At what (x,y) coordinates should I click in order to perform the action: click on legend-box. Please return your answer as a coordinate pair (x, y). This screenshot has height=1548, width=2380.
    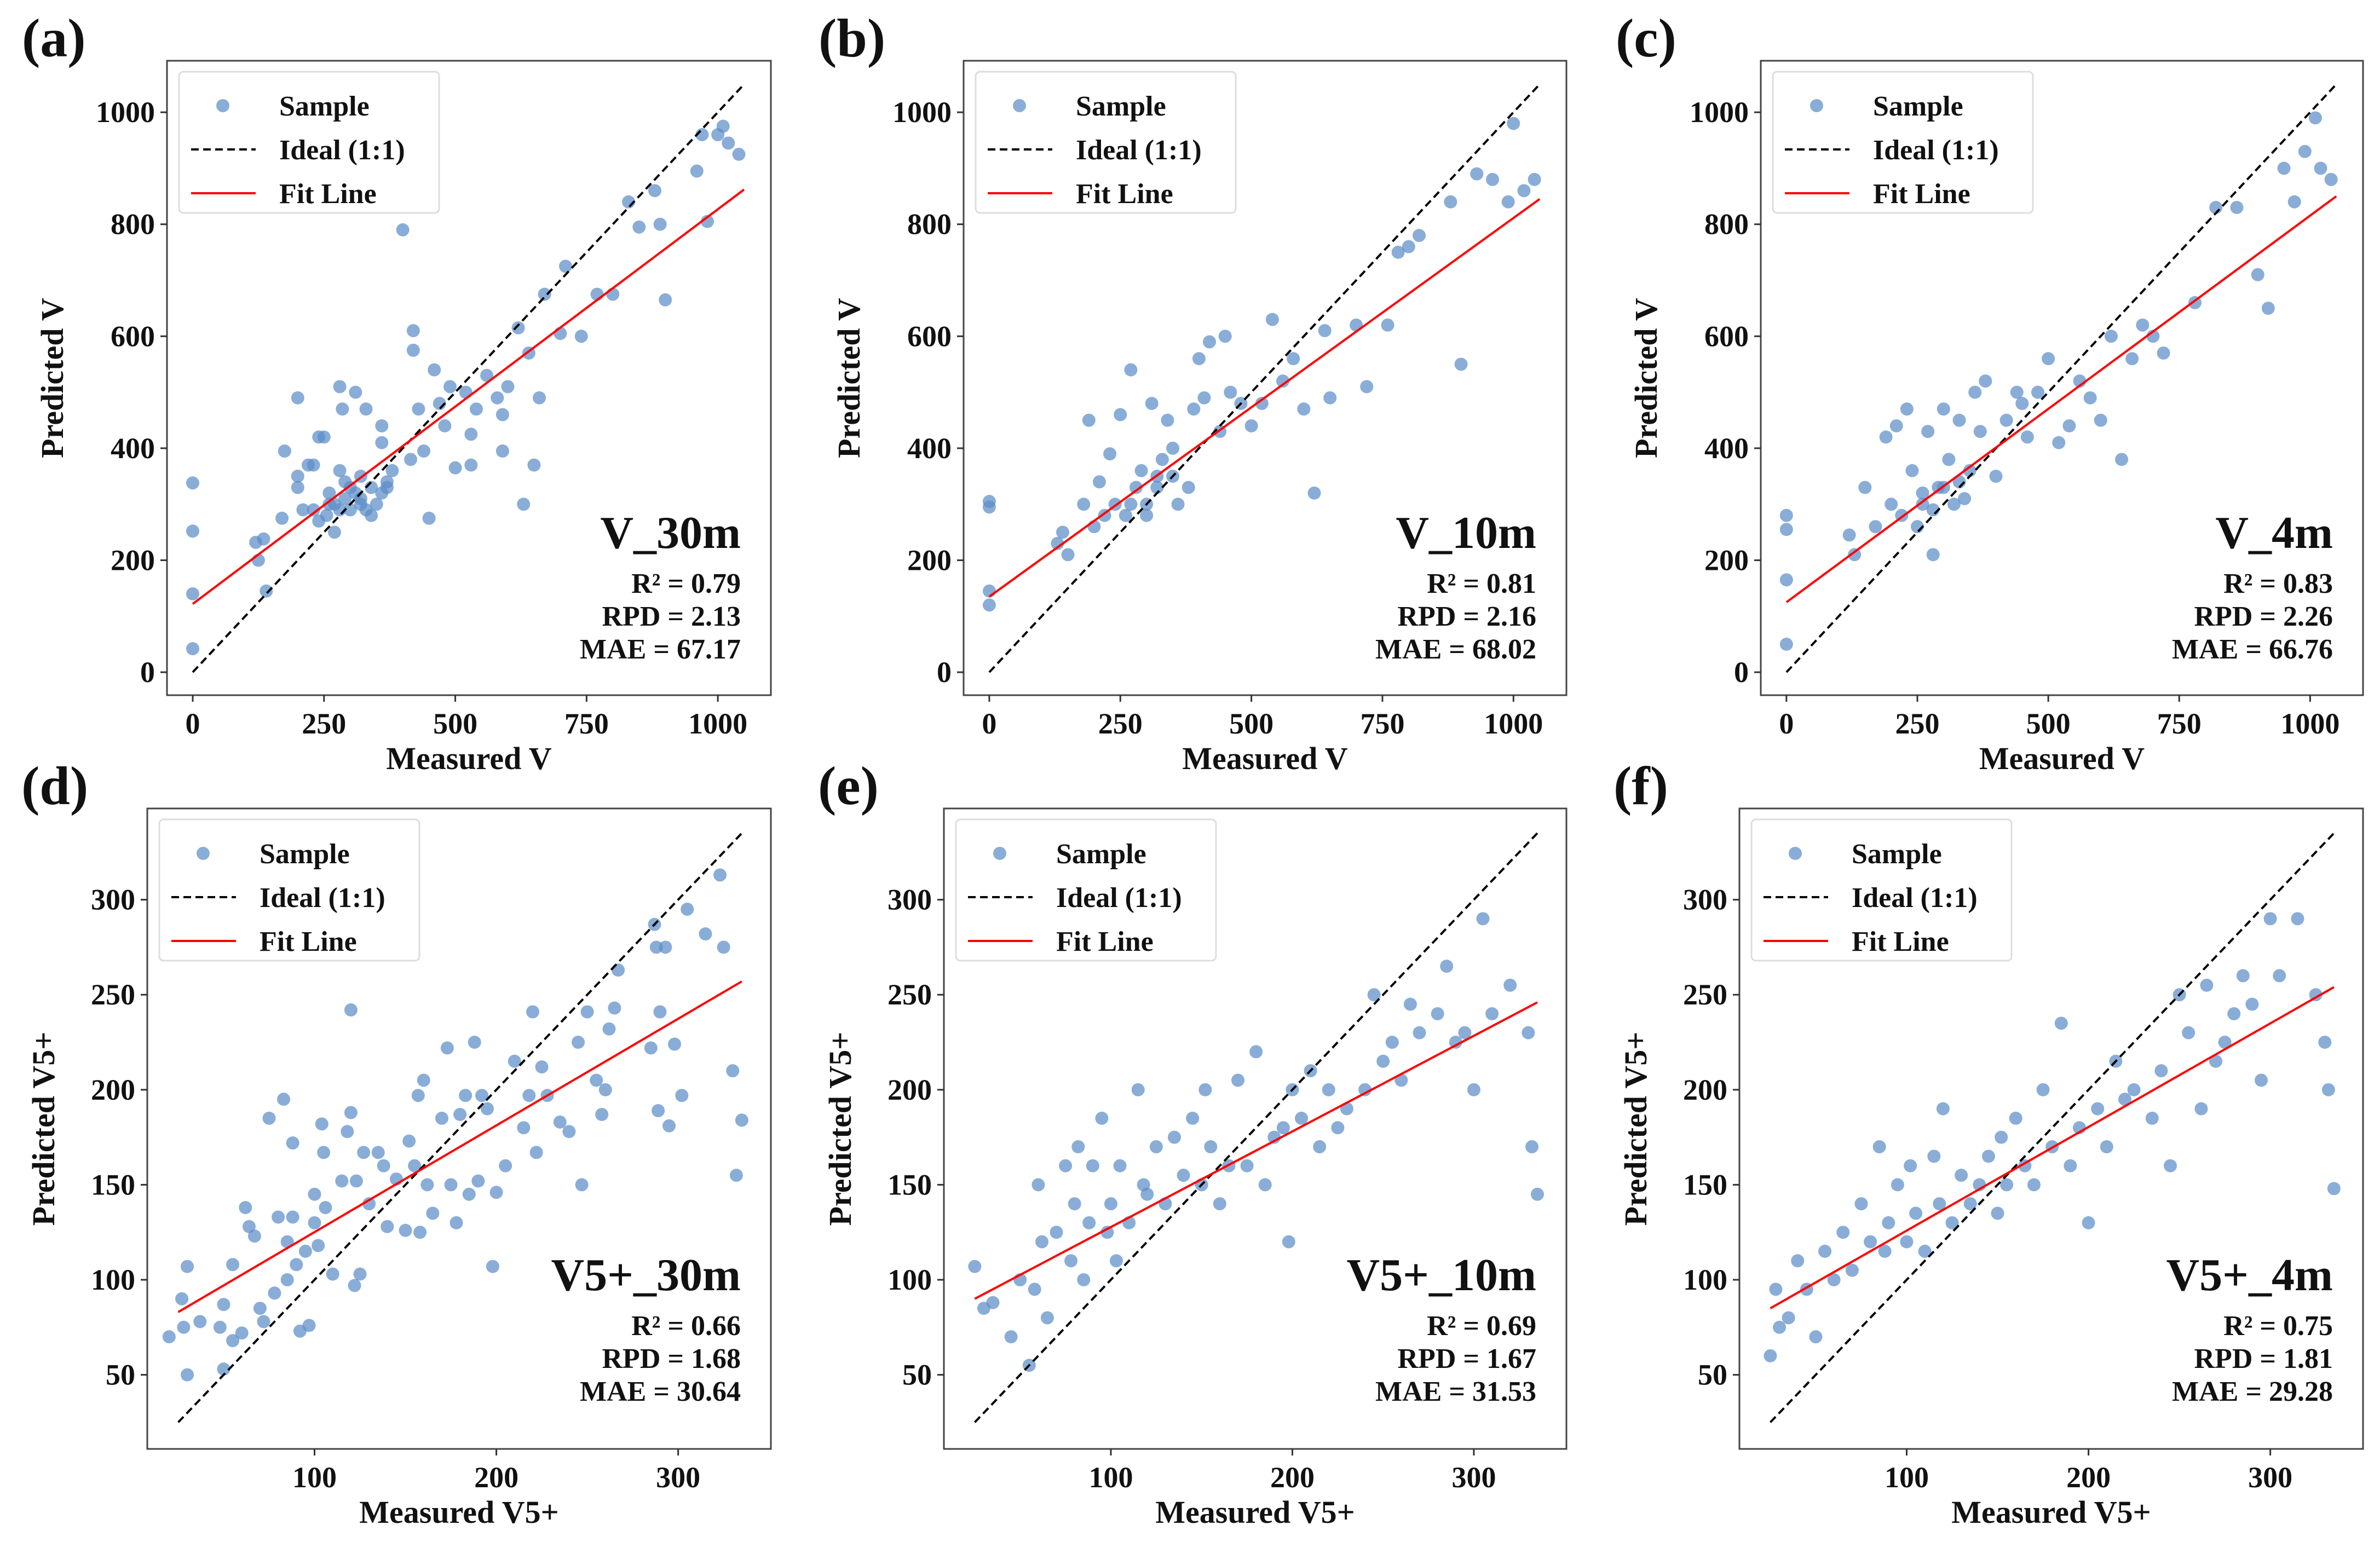
    Looking at the image, I should click on (1086, 890).